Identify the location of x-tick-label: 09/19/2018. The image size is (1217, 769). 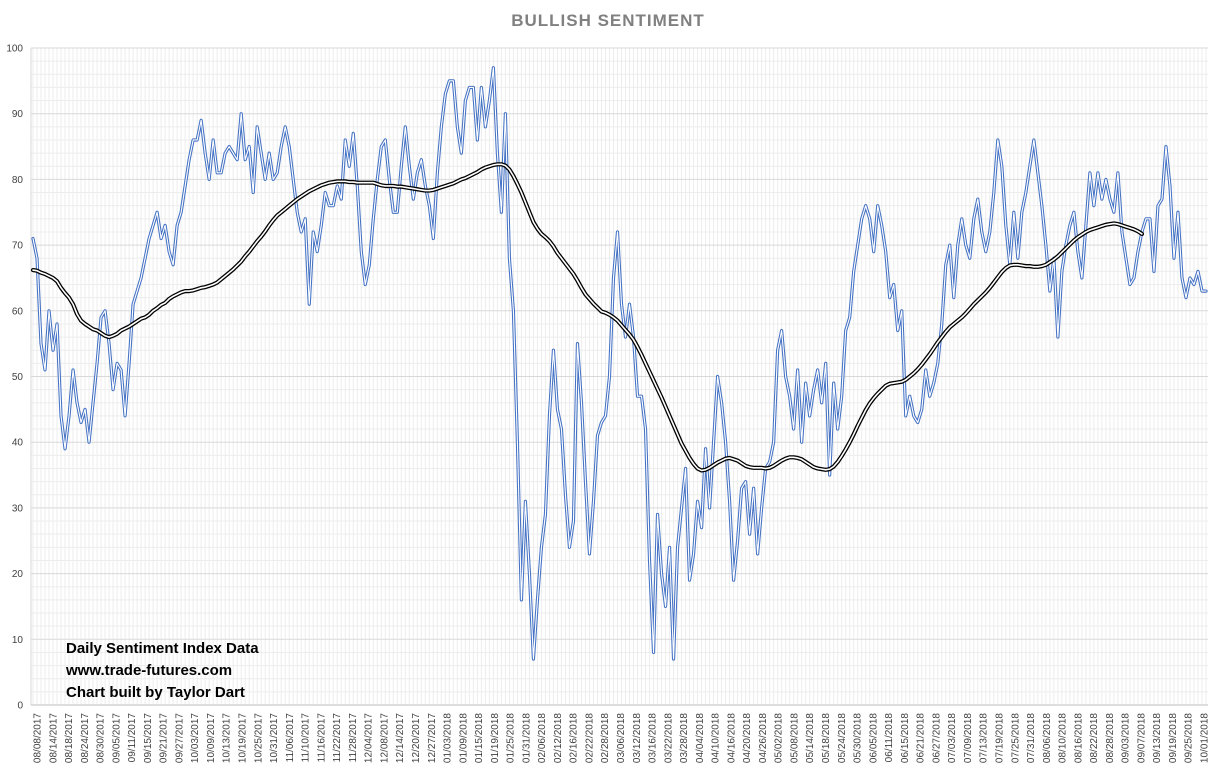
(1173, 738).